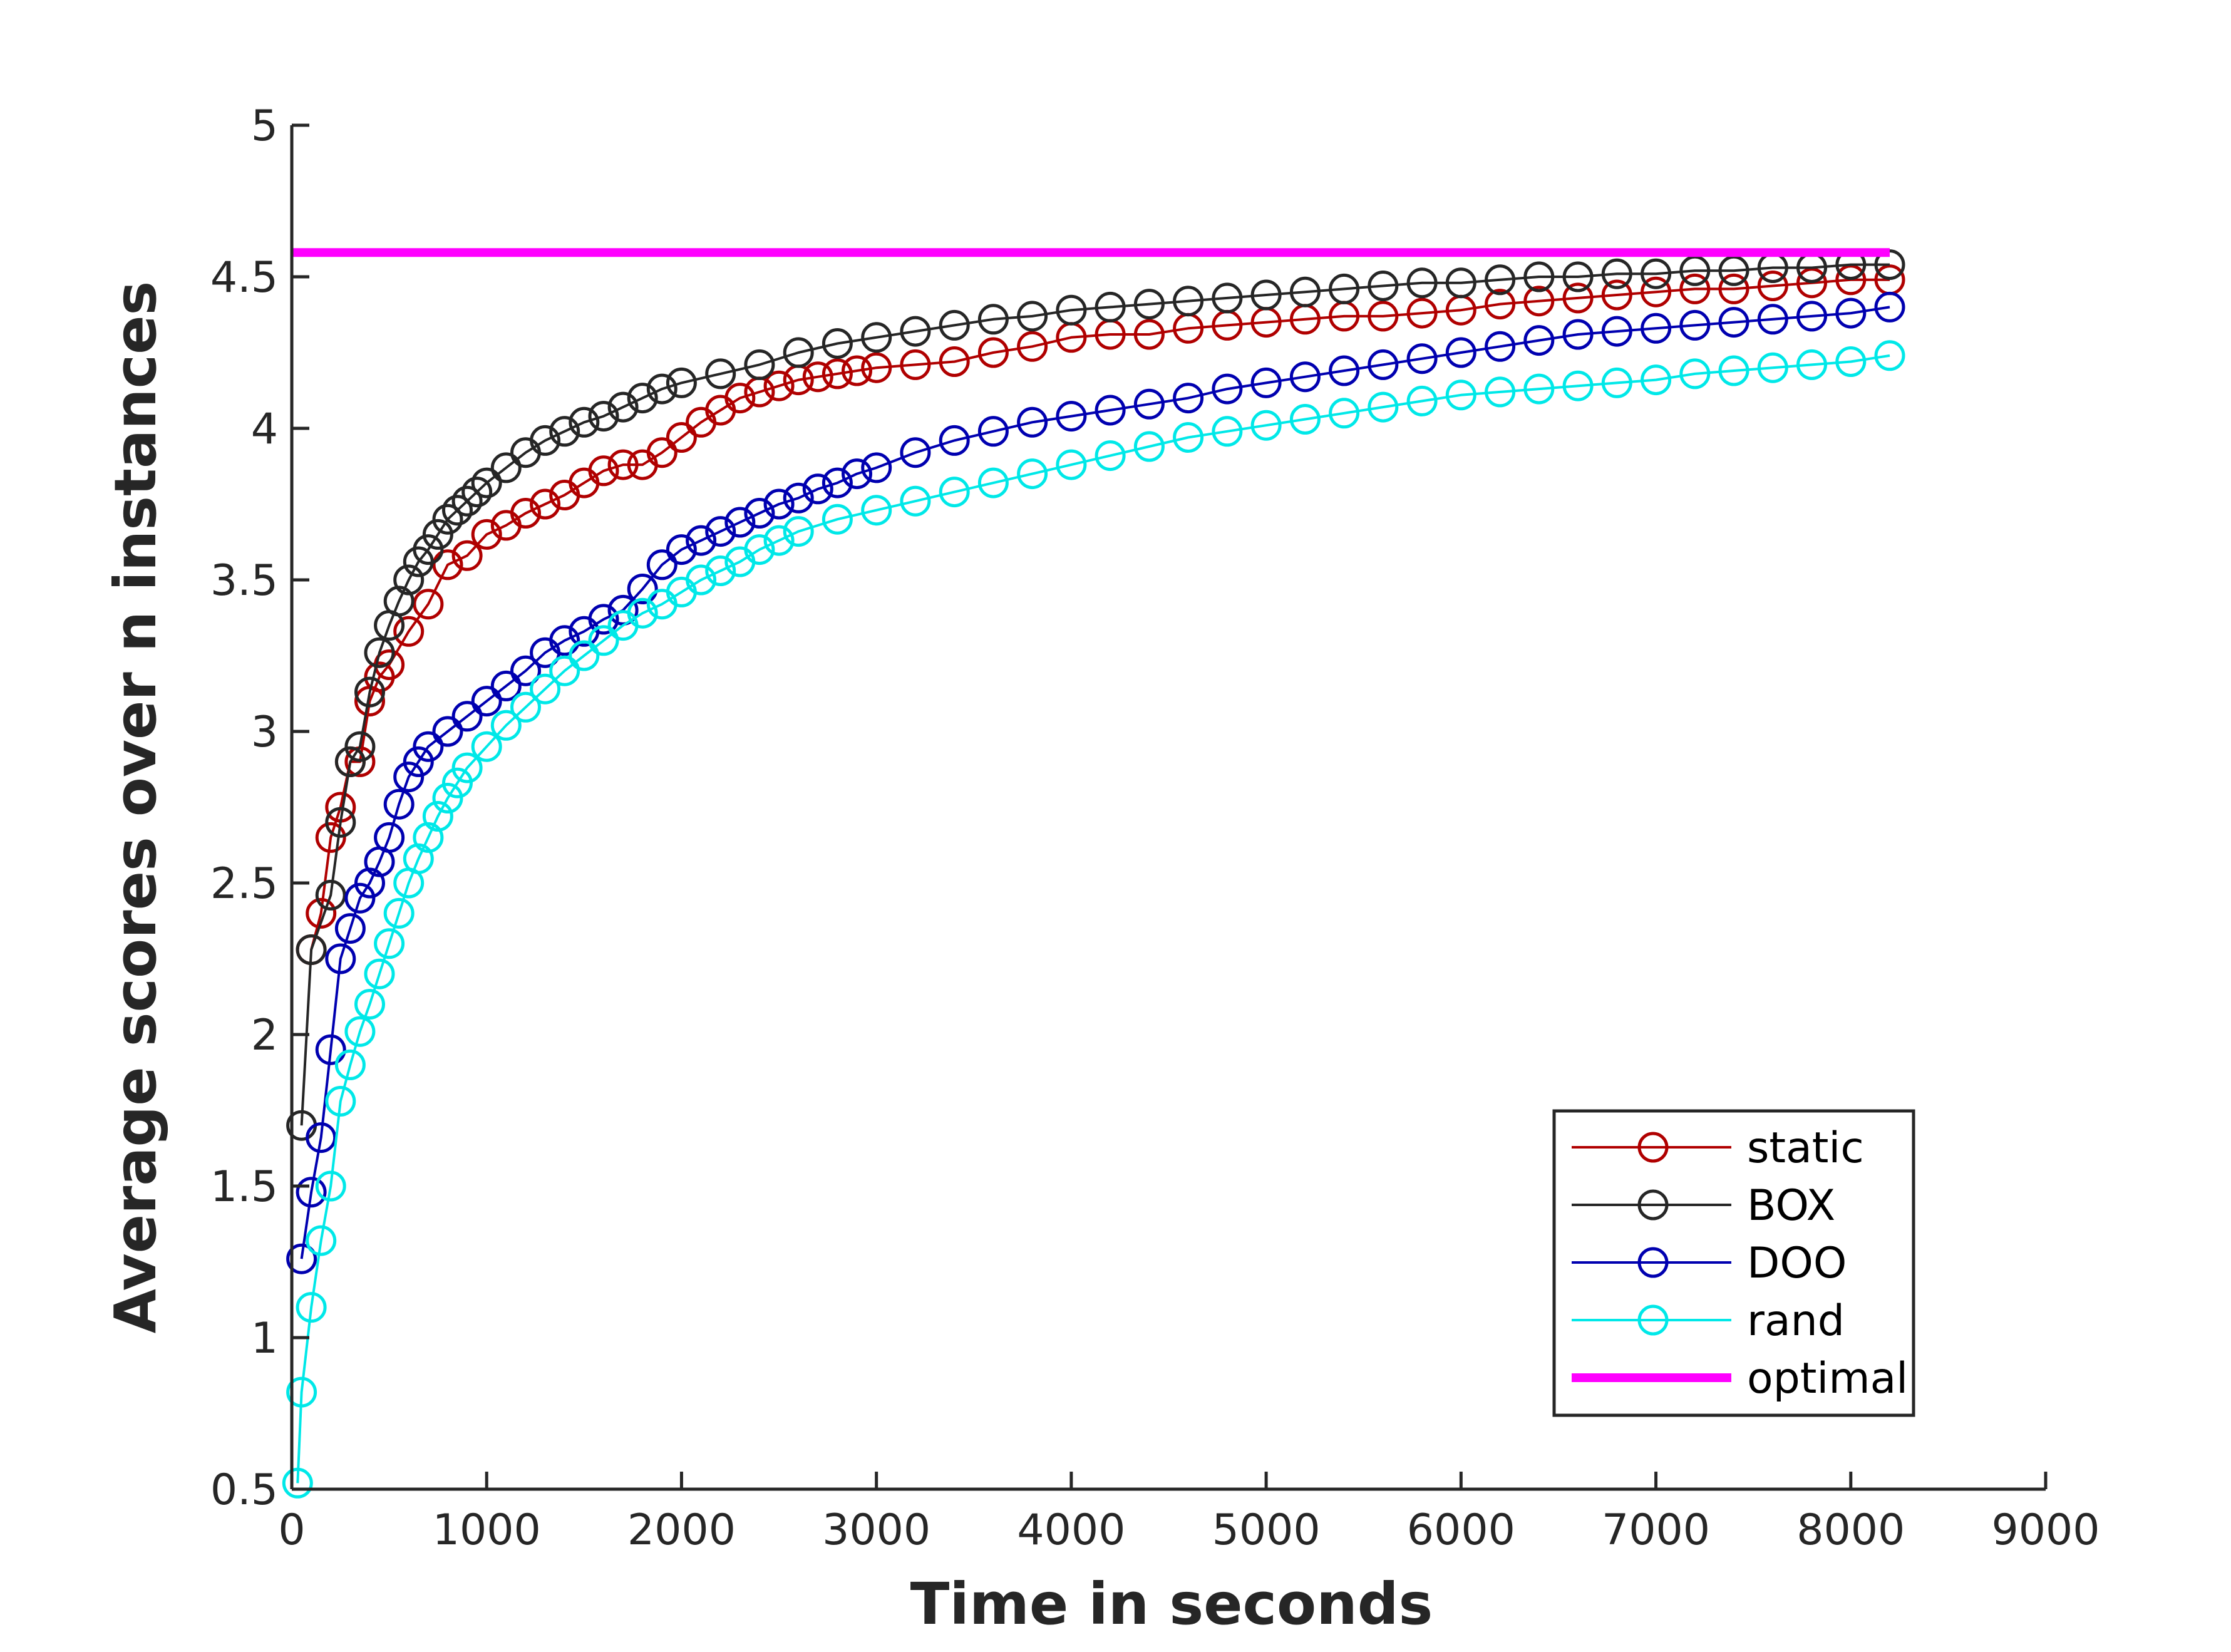 The image size is (2231, 1652). Describe the element at coordinates (1850, 1530) in the screenshot. I see `x-tick-label: 8000` at that location.